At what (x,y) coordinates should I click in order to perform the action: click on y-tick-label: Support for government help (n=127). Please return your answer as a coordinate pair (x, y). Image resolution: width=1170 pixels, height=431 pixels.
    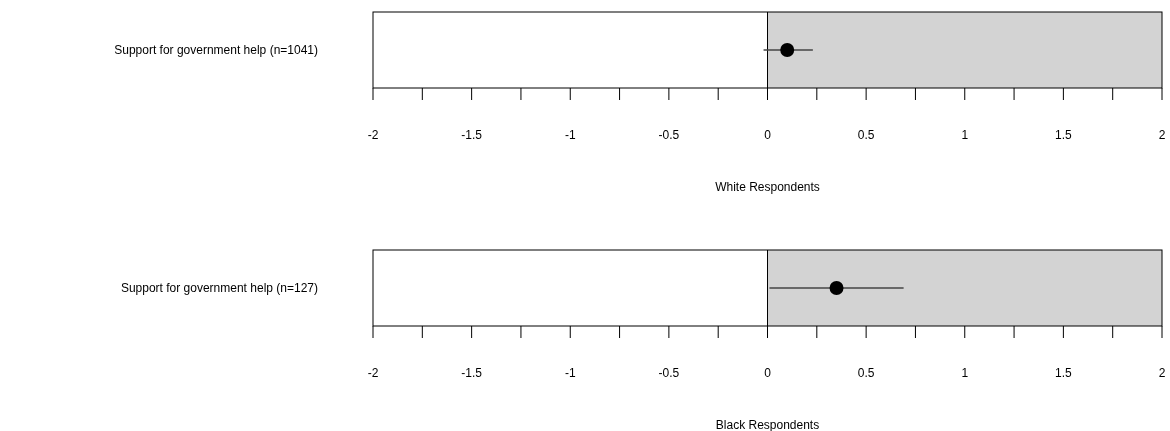
    Looking at the image, I should click on (219, 288).